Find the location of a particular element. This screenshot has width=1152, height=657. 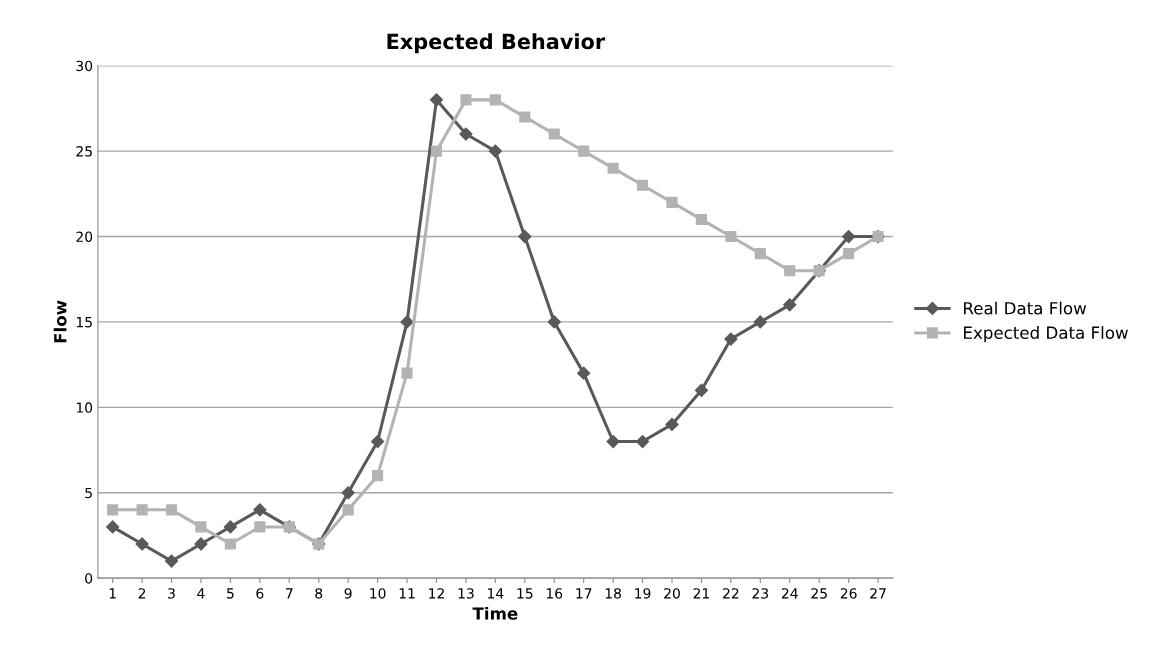

y-axis-title: Flow is located at coordinates (60, 321).